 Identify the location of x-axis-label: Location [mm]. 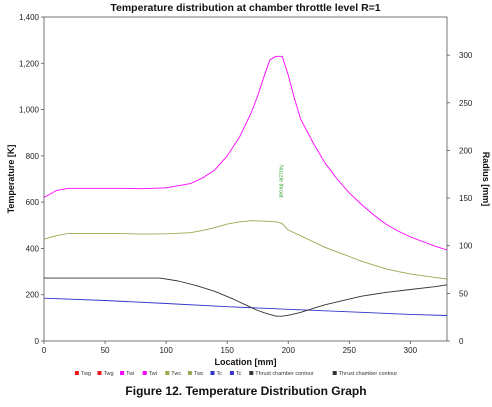
(246, 362).